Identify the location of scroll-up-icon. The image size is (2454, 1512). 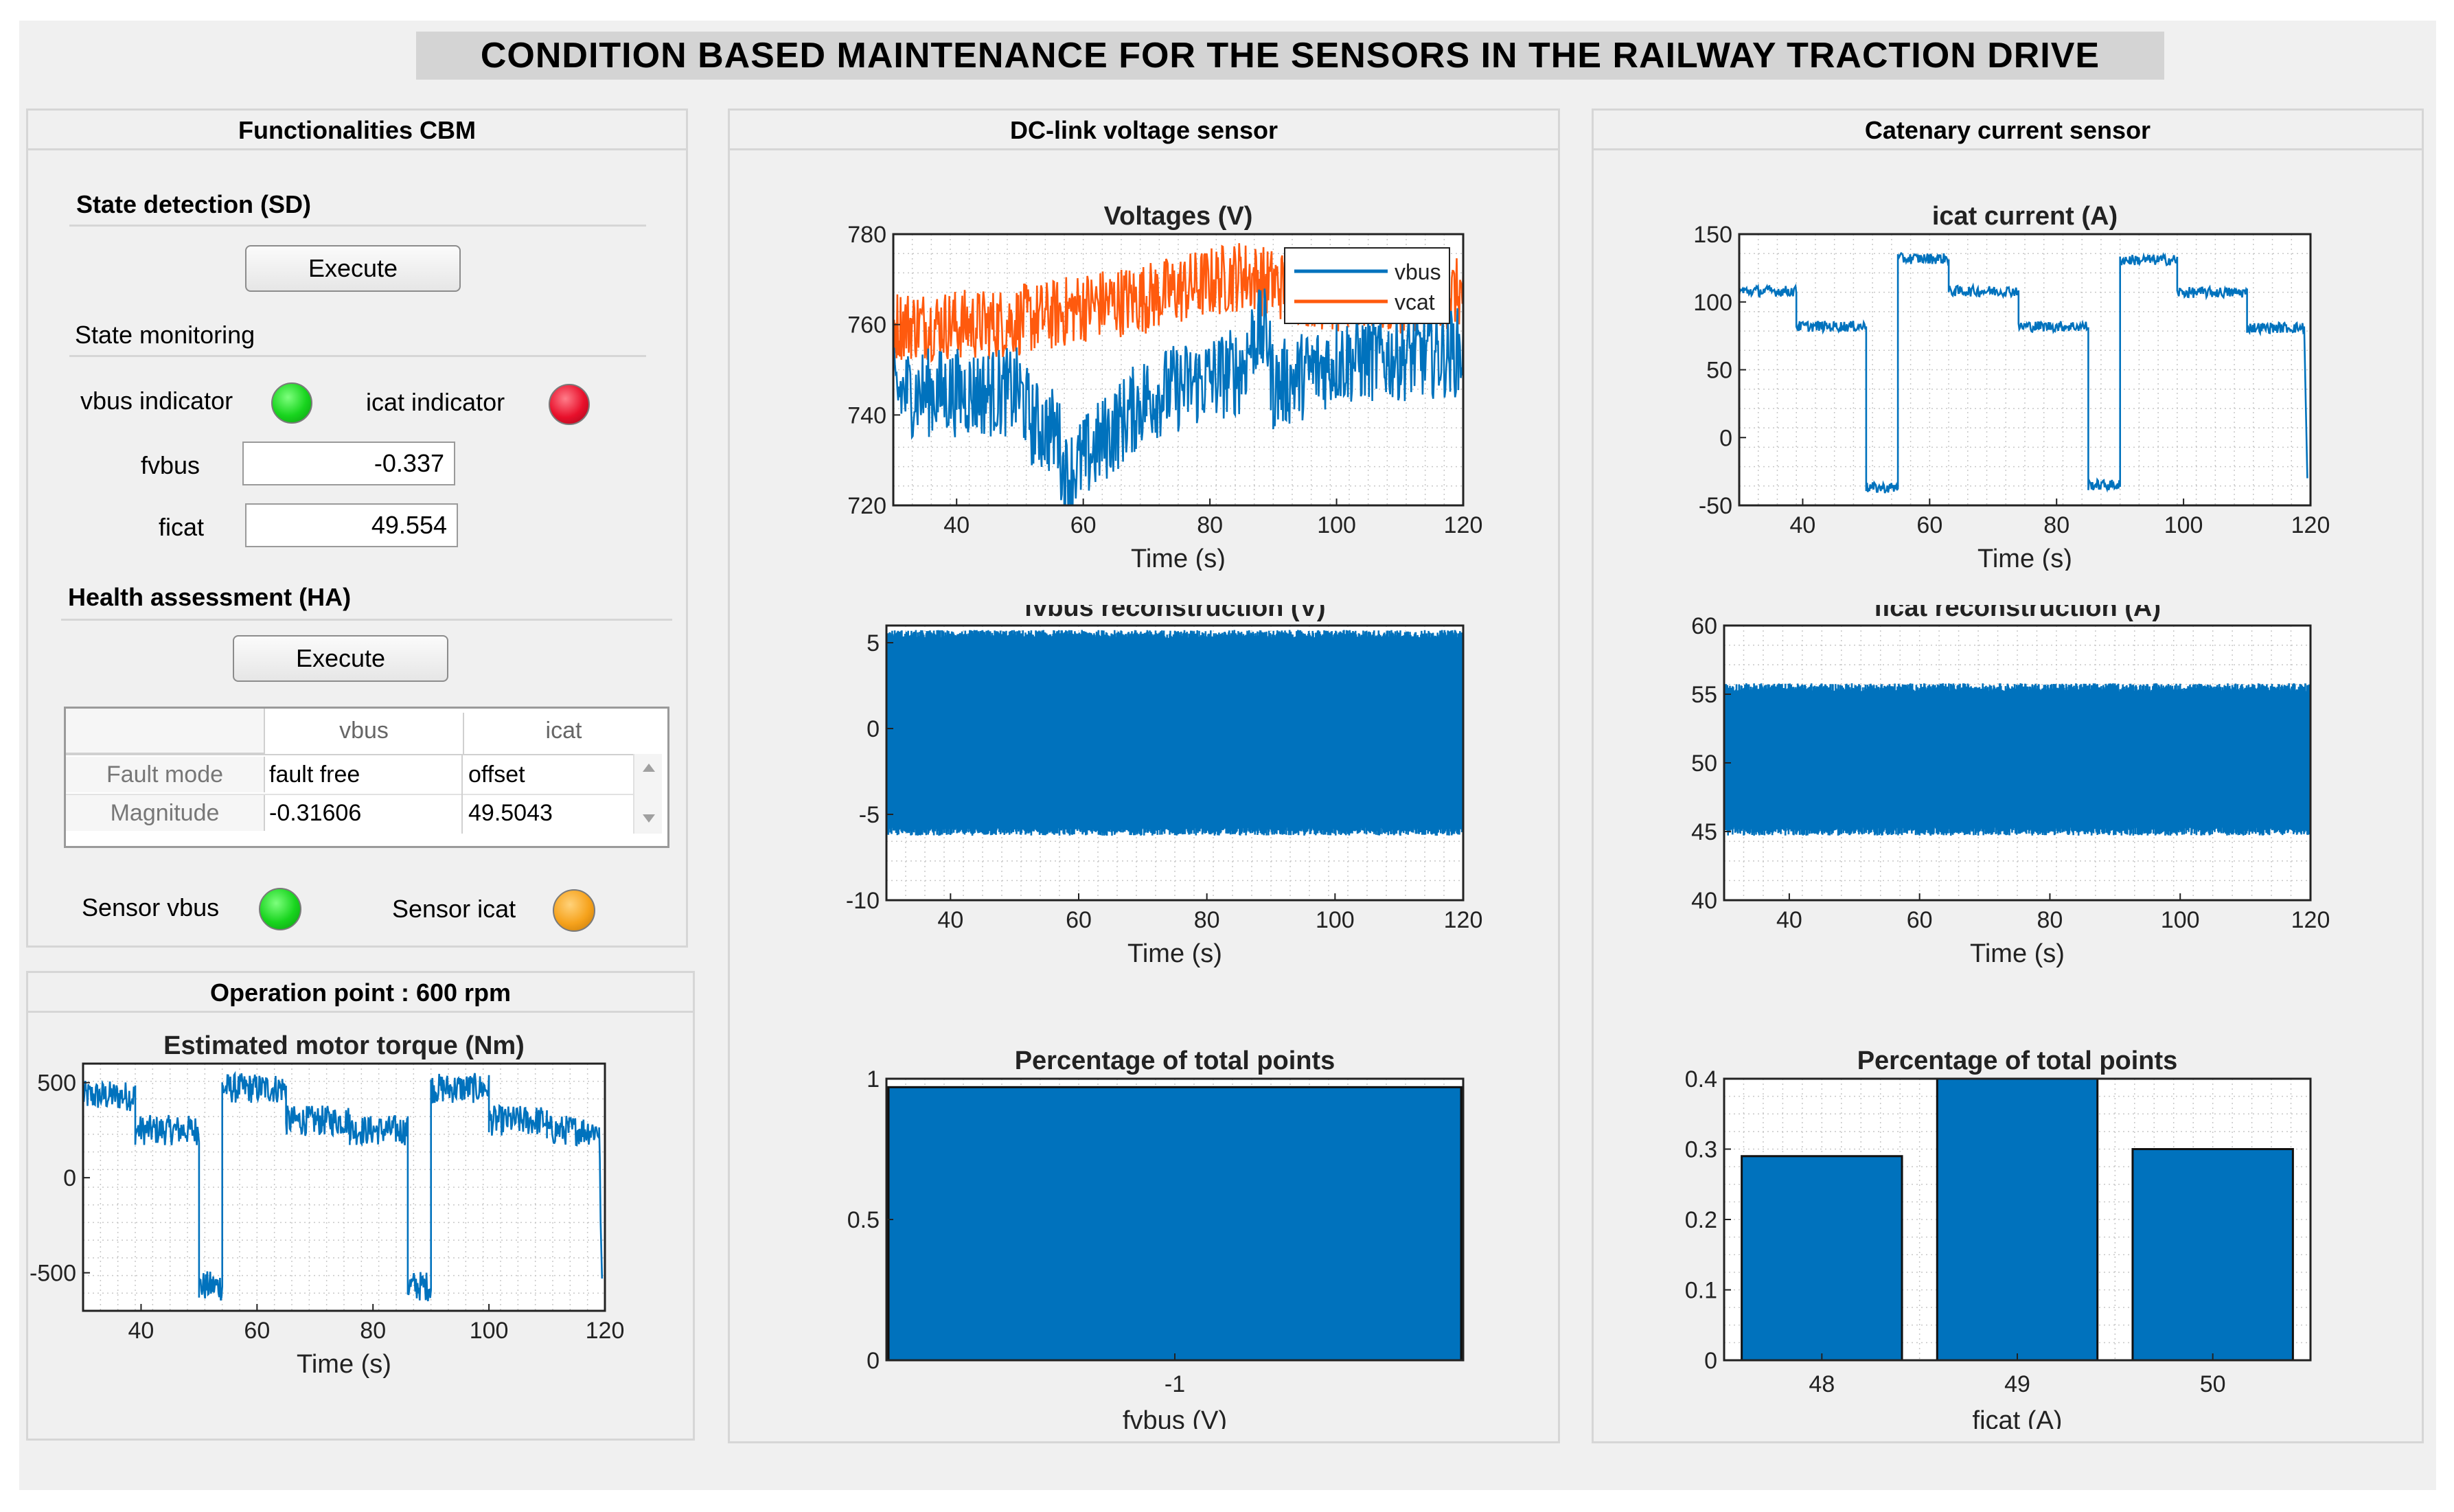
(649, 768).